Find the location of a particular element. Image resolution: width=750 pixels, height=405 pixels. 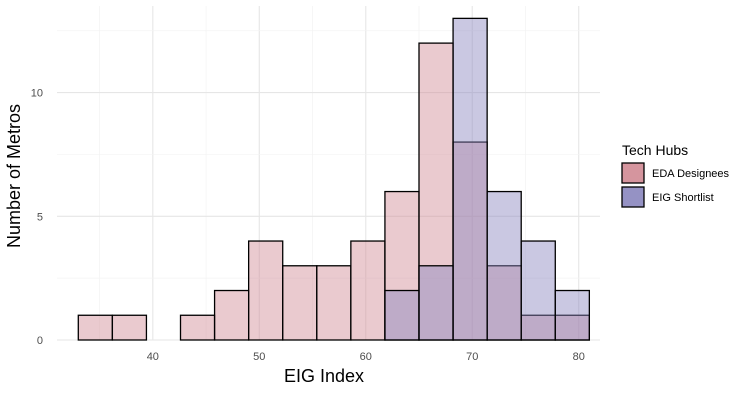

x-axis-title: EIG Index is located at coordinates (324, 376).